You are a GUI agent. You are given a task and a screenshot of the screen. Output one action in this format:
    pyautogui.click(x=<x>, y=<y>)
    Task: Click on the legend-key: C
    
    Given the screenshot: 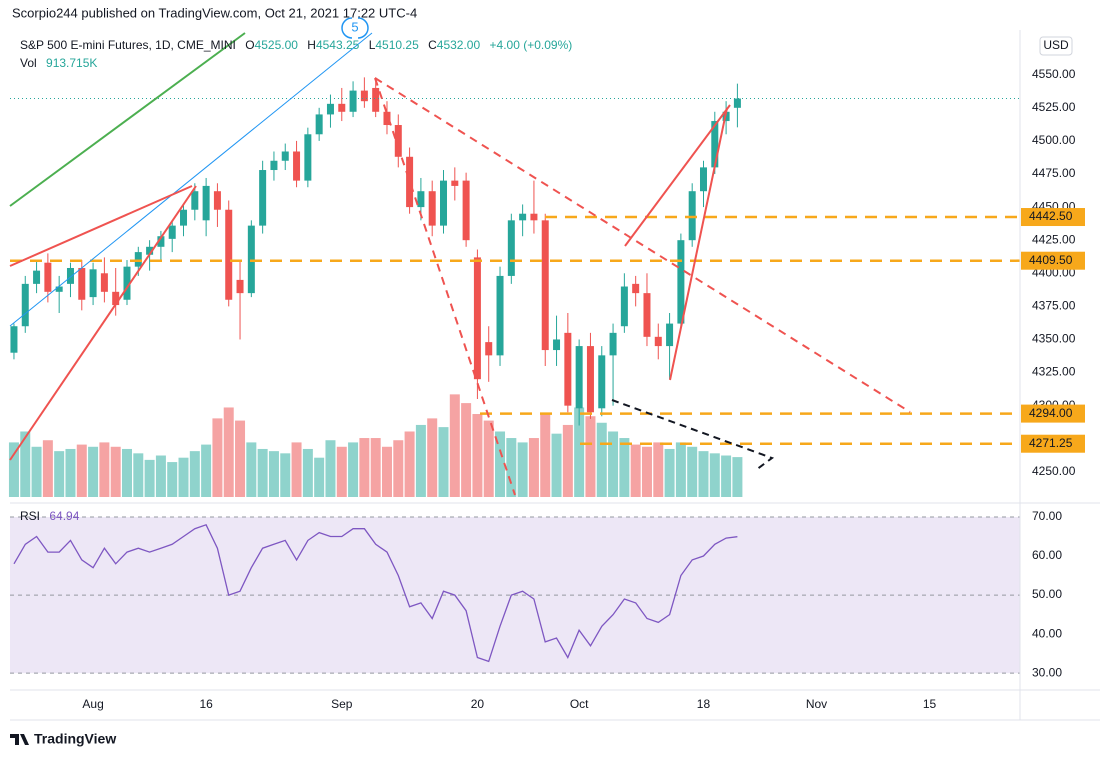 What is the action you would take?
    pyautogui.click(x=432, y=45)
    